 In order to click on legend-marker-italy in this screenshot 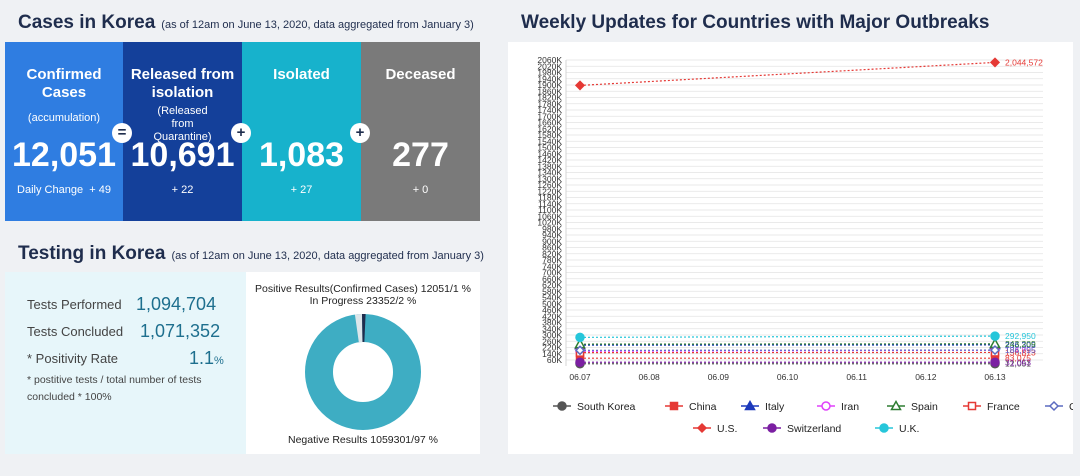, I will do `click(750, 405)`.